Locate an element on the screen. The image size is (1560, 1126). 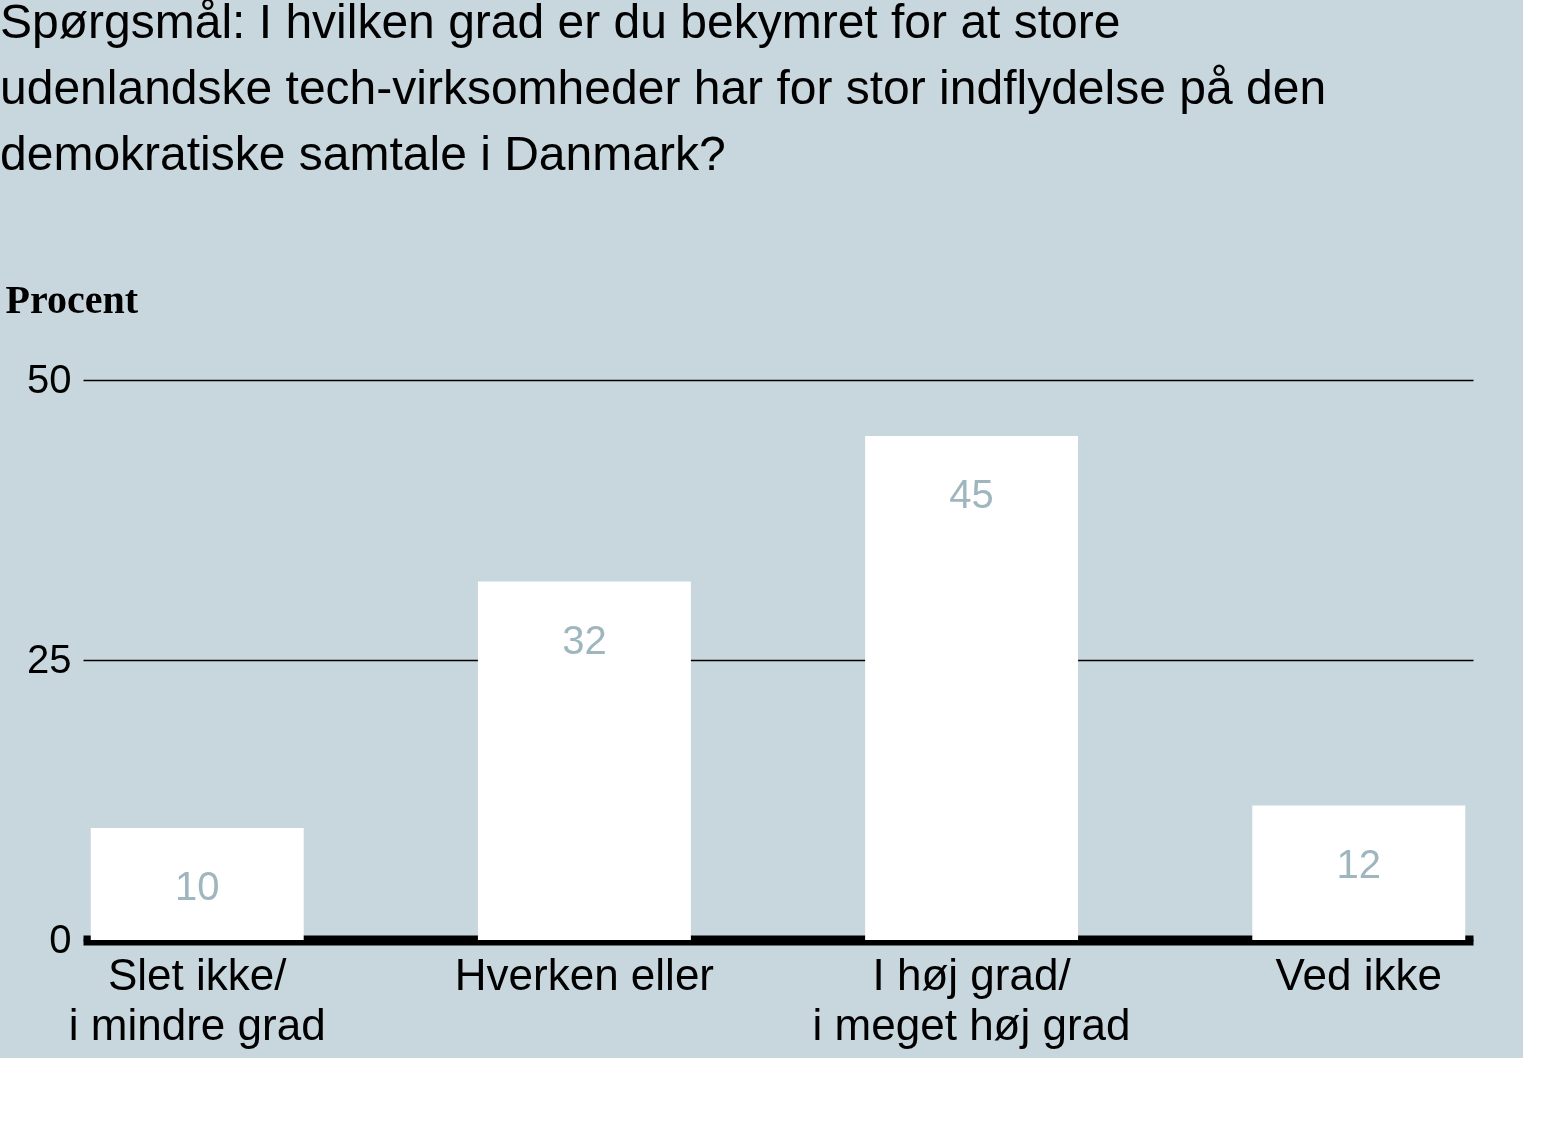
x-tick-label: I høj grad/ i meget høj grad is located at coordinates (971, 999).